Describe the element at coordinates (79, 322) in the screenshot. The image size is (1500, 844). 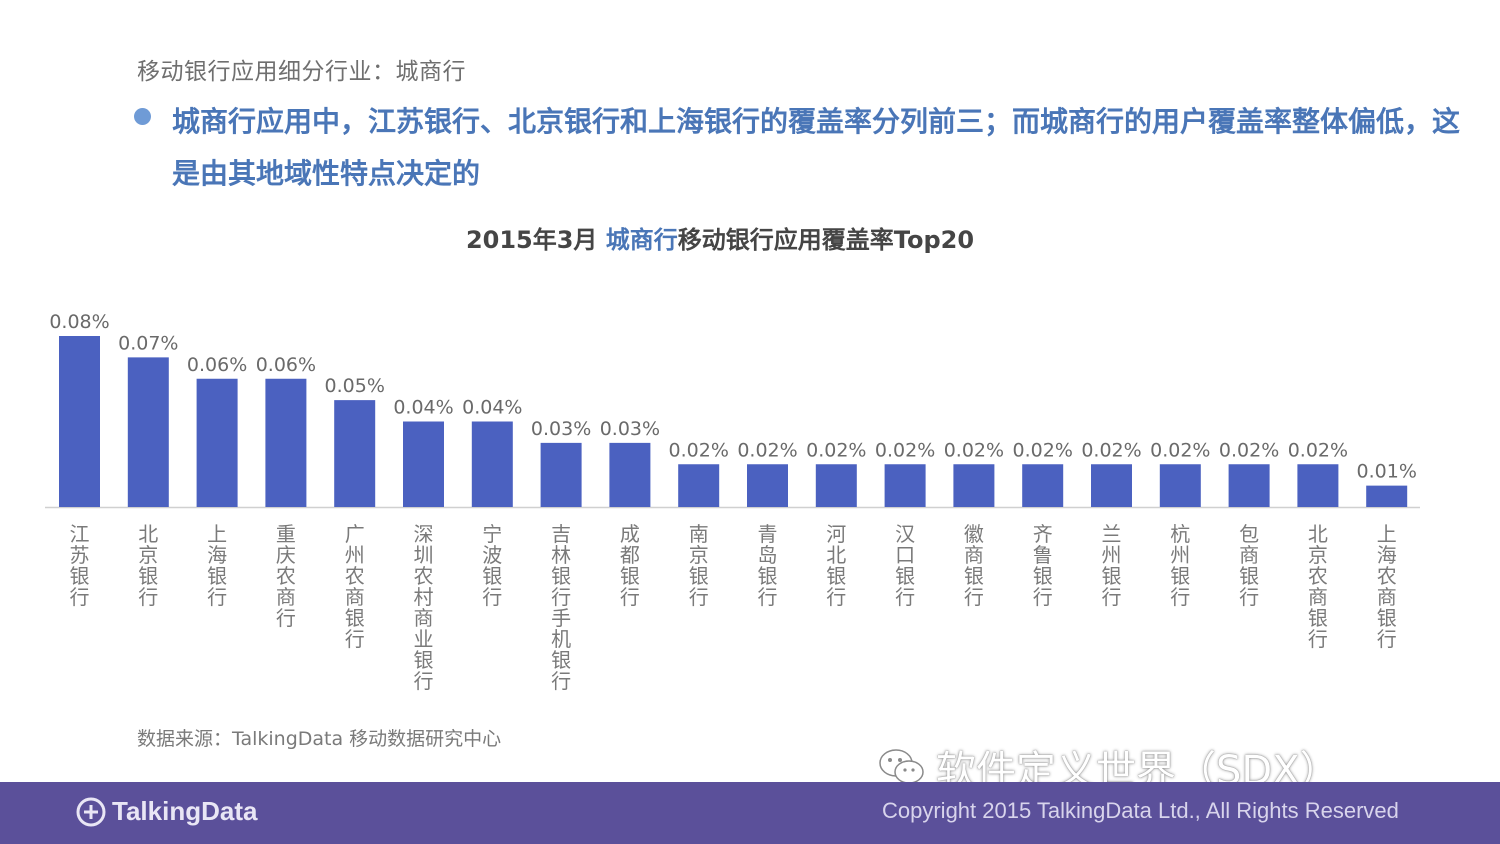
I see `value-label-1: 0.08%` at that location.